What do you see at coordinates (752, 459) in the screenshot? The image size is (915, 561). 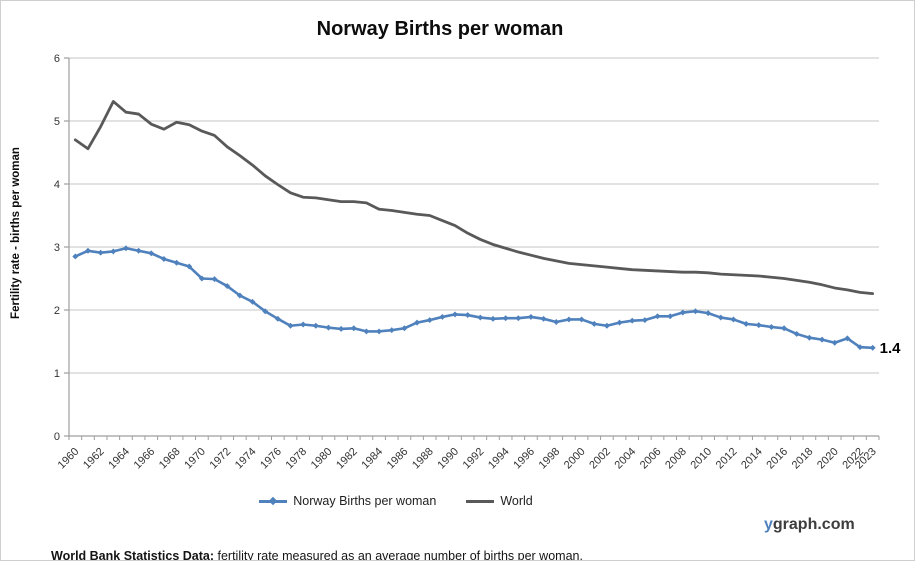 I see `x-tick-label: 2014` at bounding box center [752, 459].